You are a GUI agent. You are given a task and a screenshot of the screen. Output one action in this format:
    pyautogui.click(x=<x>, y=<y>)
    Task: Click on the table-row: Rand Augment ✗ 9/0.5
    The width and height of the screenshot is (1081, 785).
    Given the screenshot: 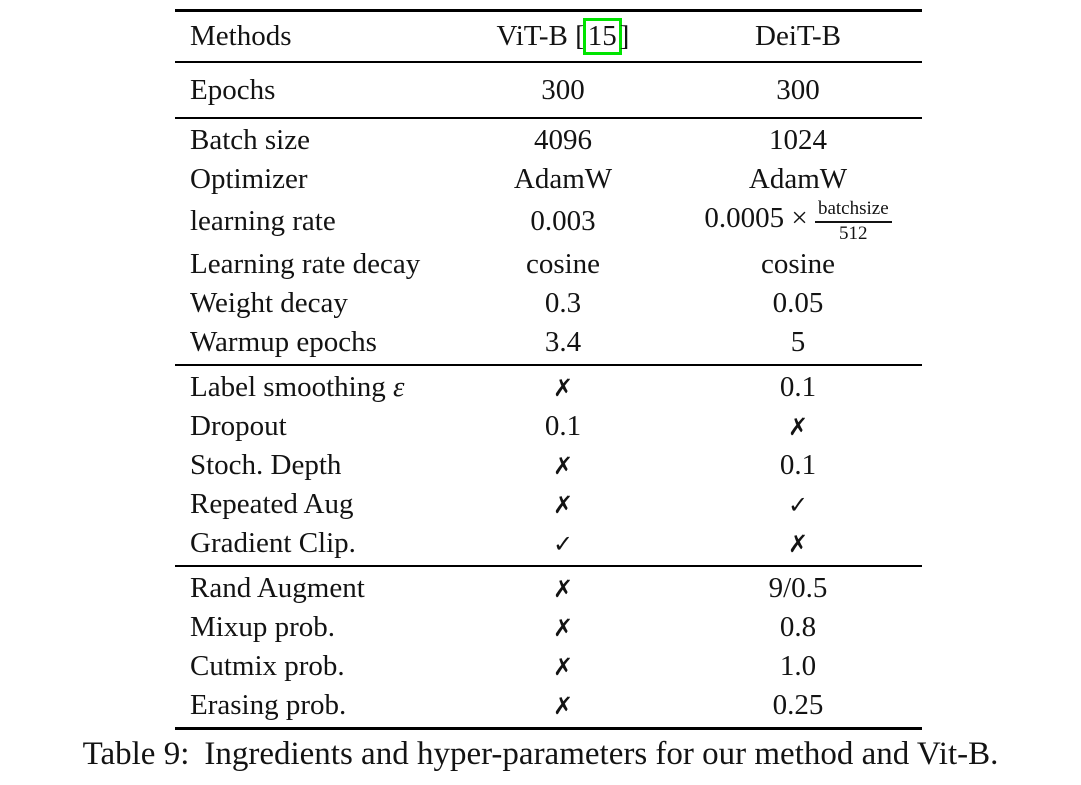 What is the action you would take?
    pyautogui.click(x=548, y=588)
    